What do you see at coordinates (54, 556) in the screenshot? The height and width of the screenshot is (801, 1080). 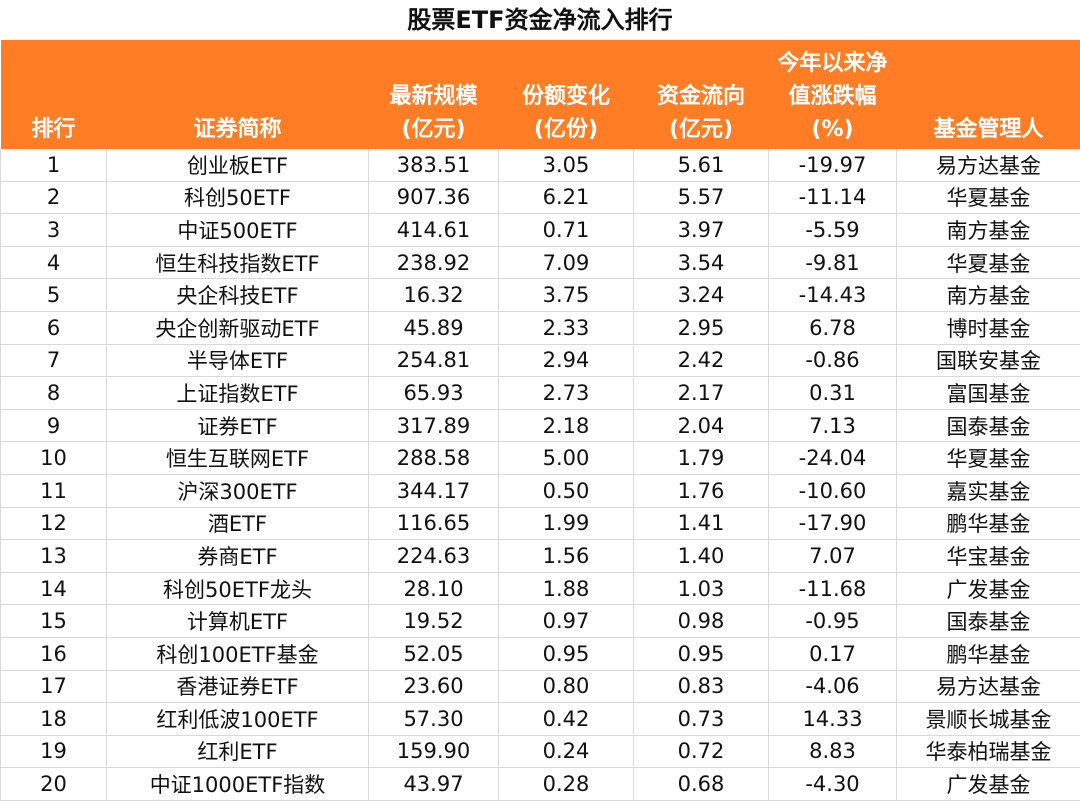 I see `rank-cell: 13` at bounding box center [54, 556].